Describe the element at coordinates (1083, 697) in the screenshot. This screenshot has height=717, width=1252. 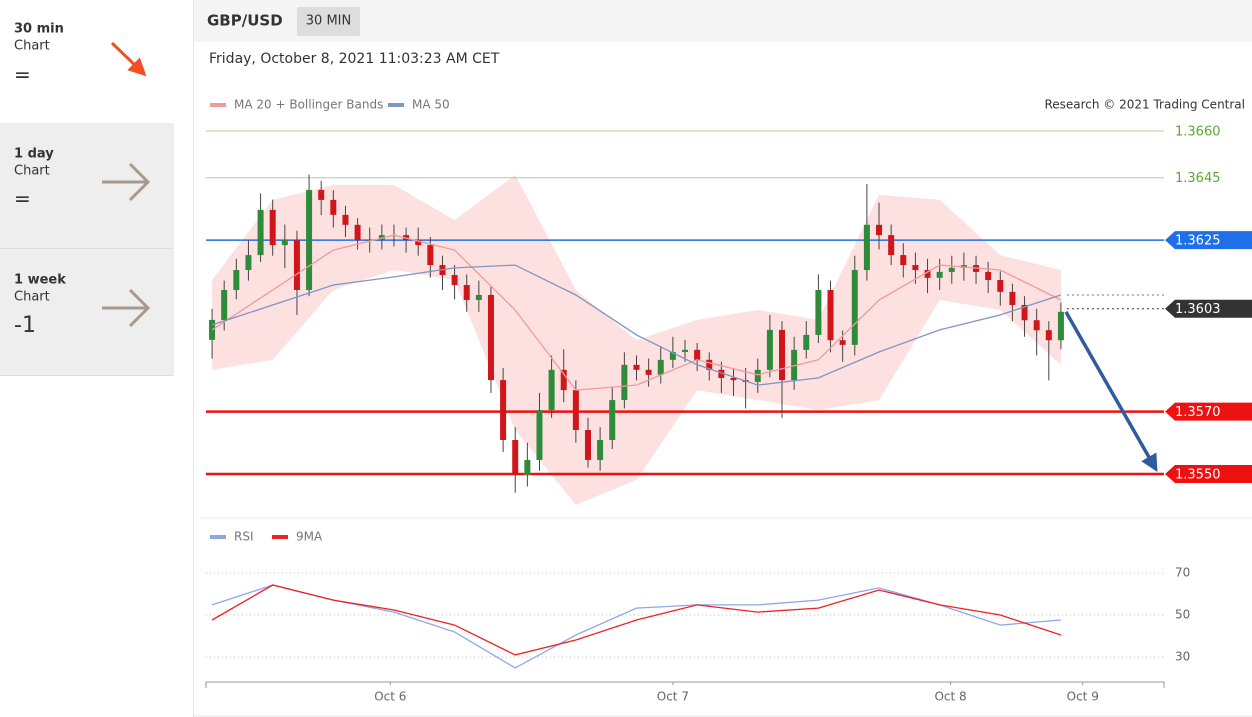
I see `x-tick-label: Oct 9` at that location.